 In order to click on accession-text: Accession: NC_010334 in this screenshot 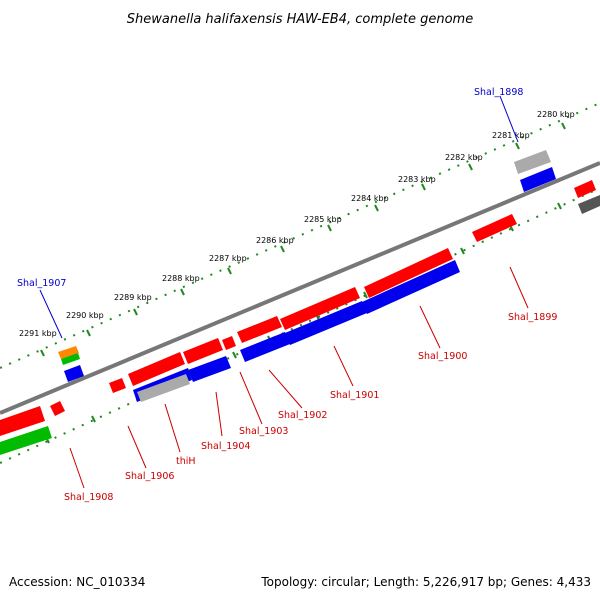, I will do `click(77, 582)`.